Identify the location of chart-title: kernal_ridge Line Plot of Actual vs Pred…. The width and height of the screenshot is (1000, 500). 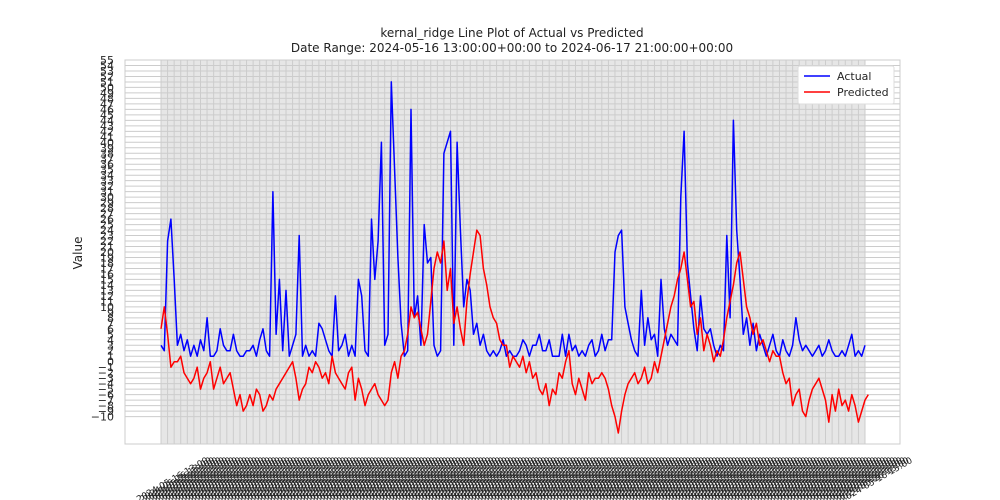
(512, 33).